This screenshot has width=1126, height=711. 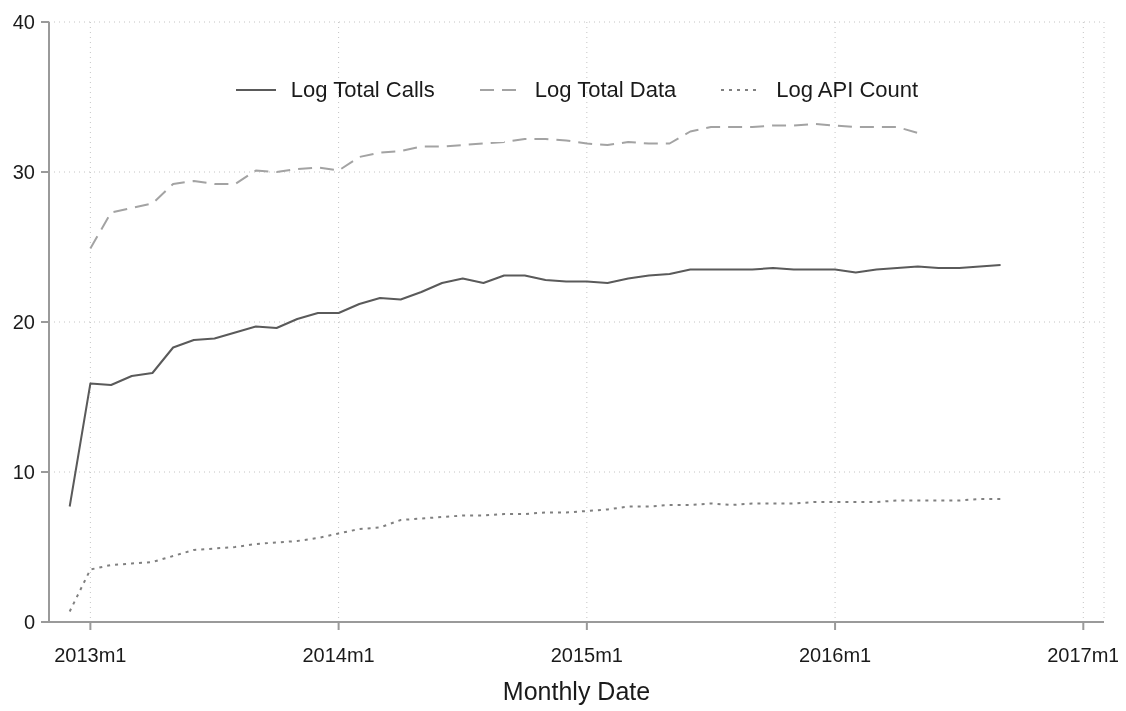 I want to click on y-tick-label: 10, so click(x=23, y=472).